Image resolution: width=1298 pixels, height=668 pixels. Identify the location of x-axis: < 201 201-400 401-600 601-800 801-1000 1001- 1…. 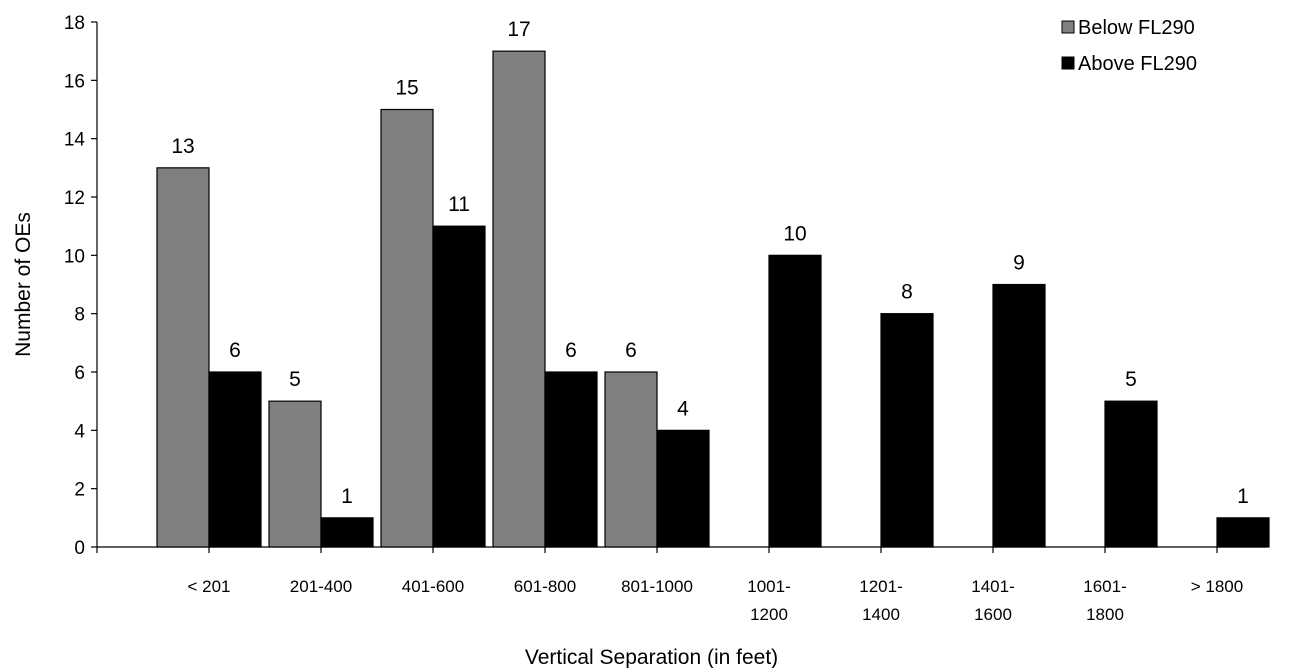
(681, 585).